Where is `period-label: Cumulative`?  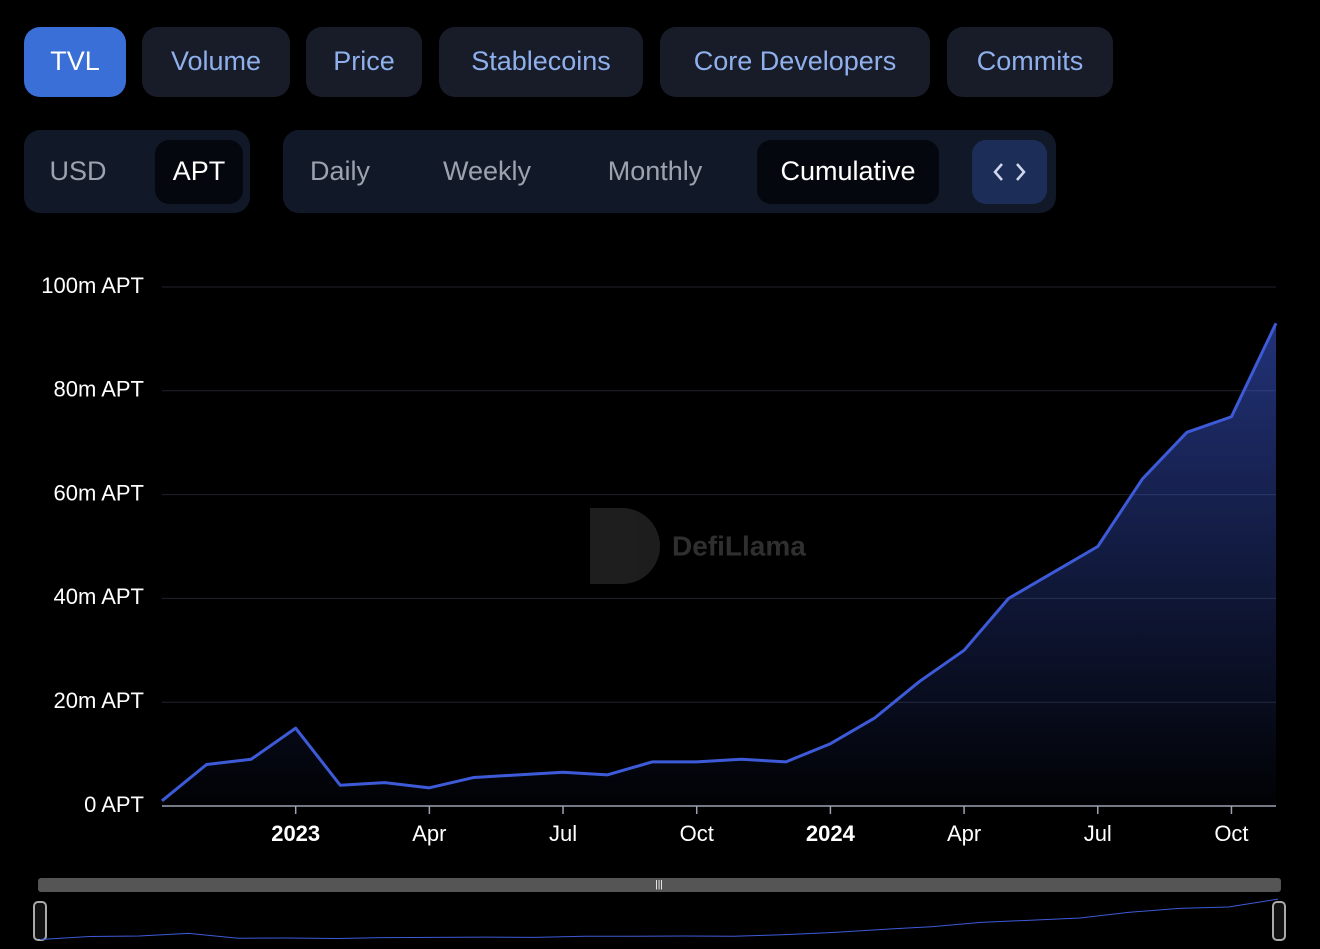
period-label: Cumulative is located at coordinates (847, 171).